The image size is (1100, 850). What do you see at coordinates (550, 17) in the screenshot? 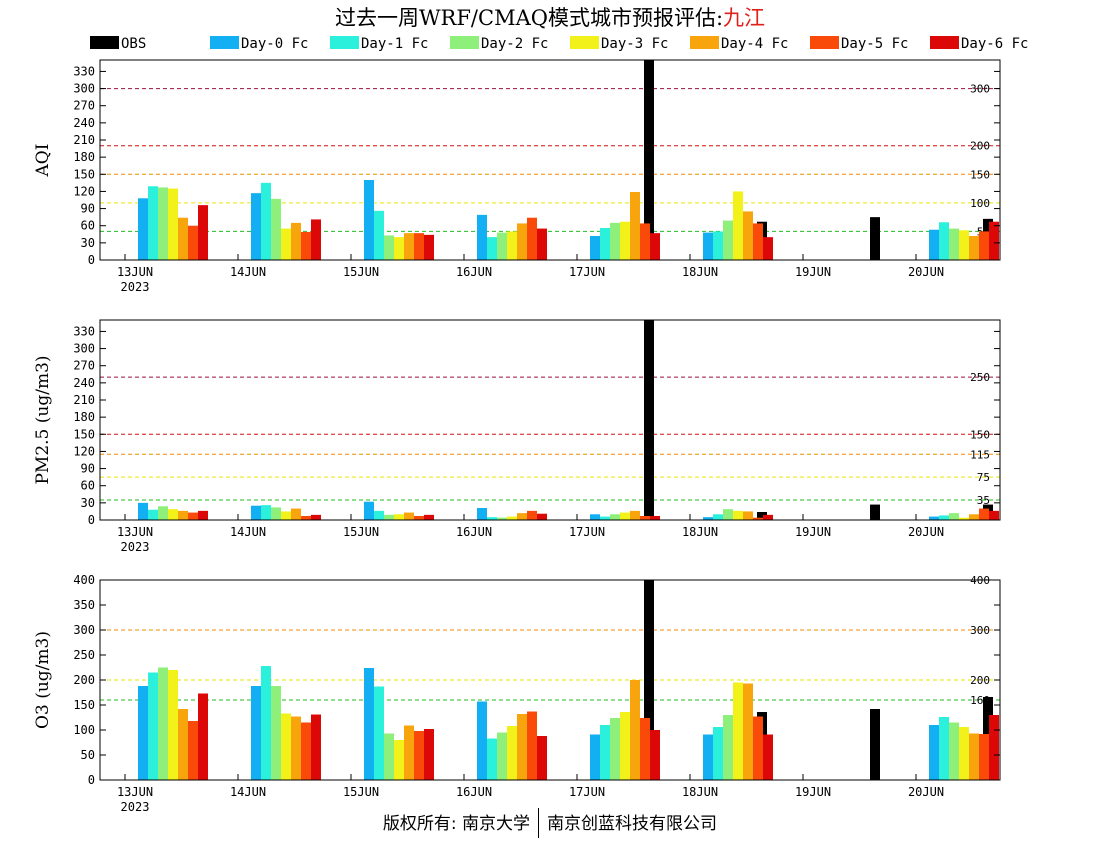
I see `chart-title: 过去一周WRF/CMAQ模式城市预报评估:九江` at bounding box center [550, 17].